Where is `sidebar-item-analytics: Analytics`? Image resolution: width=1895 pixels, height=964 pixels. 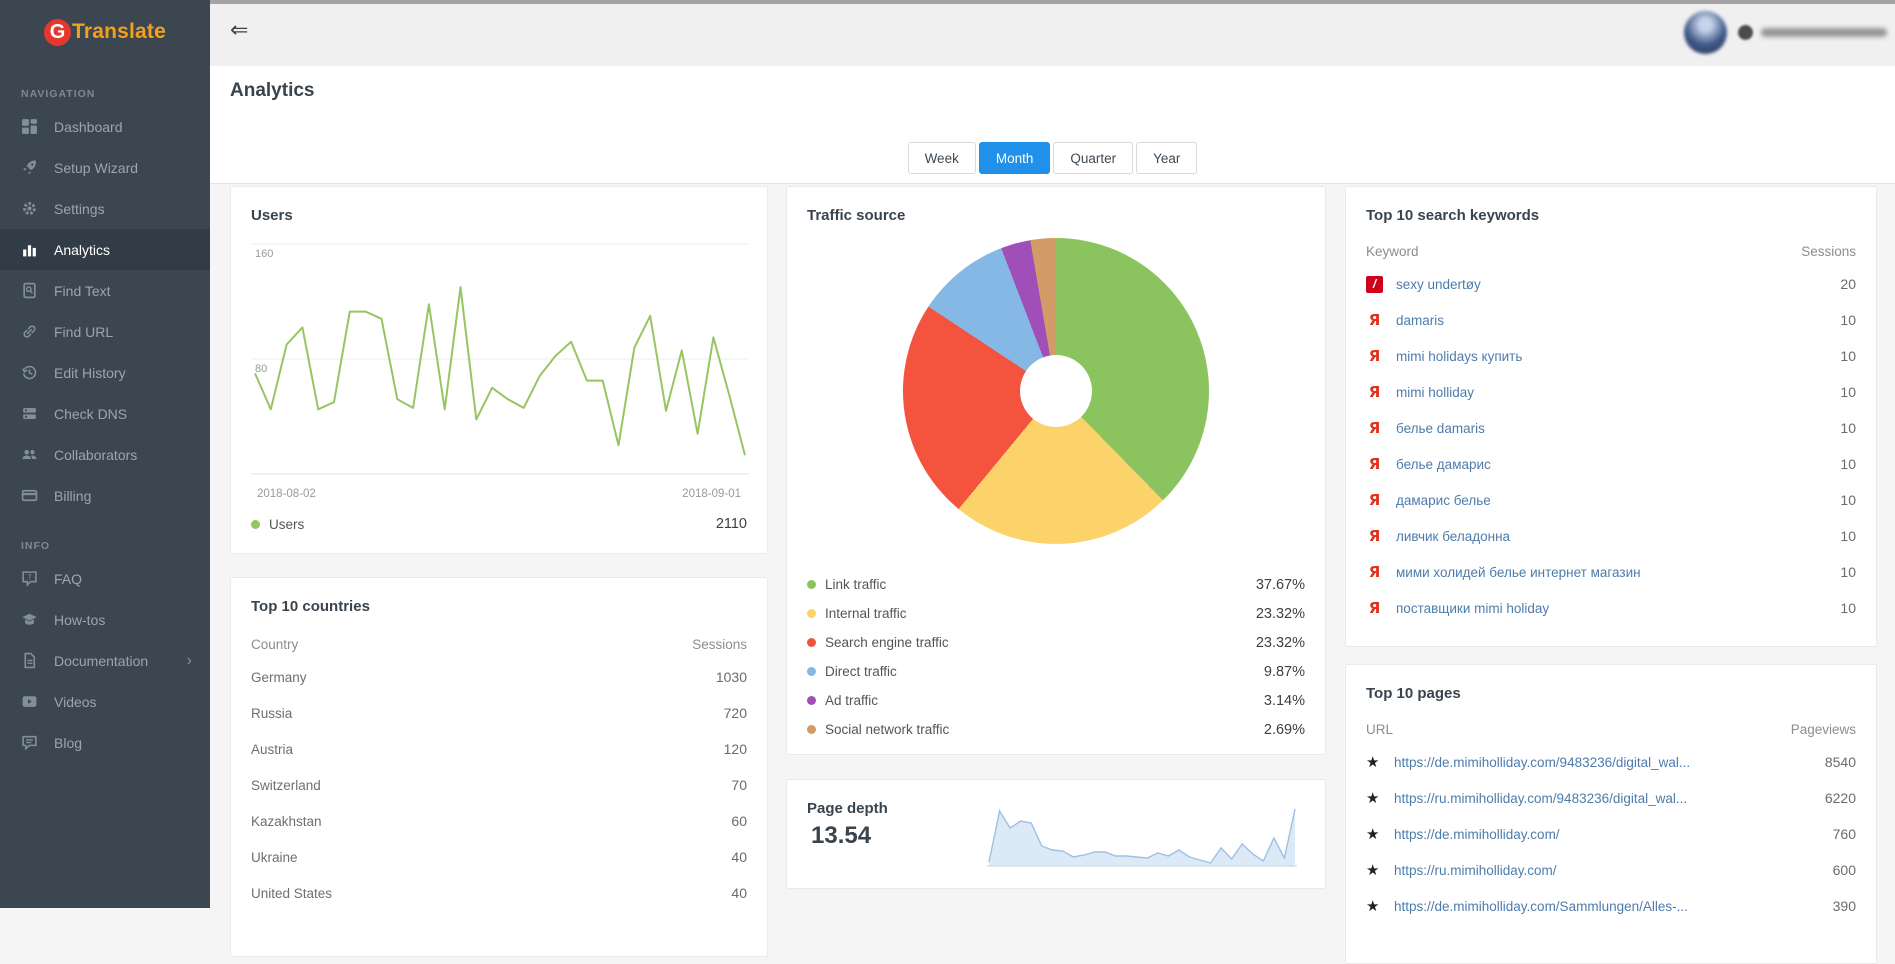 sidebar-item-analytics: Analytics is located at coordinates (105, 249).